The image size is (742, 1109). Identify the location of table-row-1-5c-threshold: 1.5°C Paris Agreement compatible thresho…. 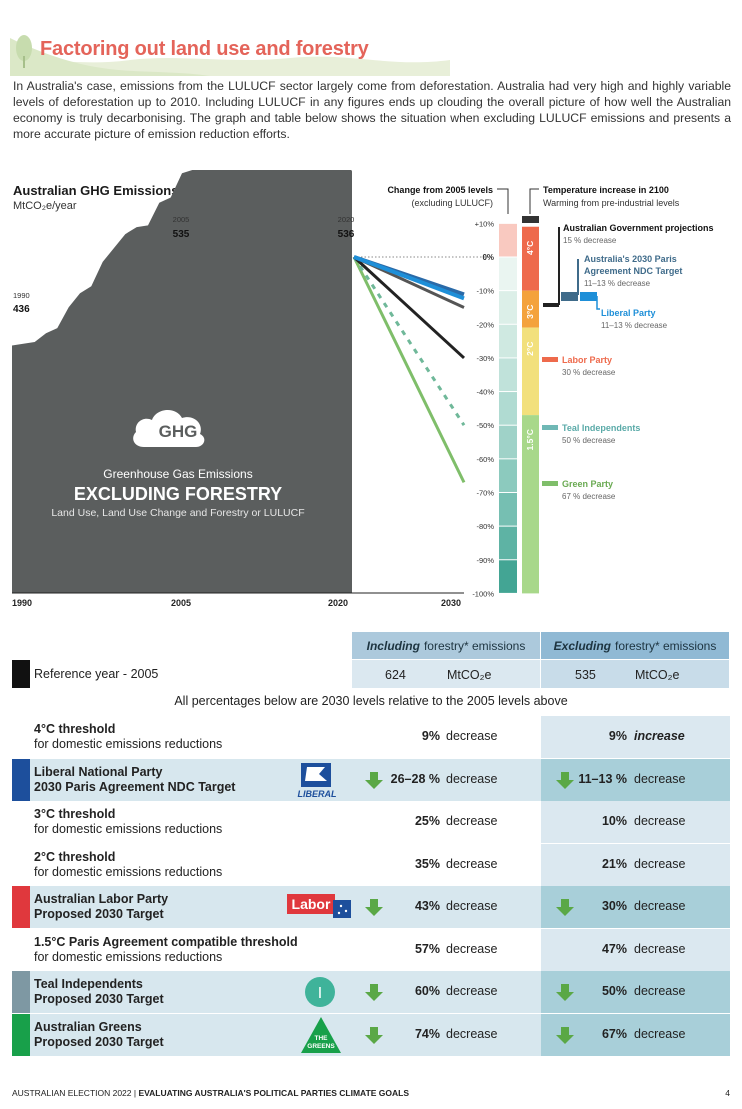
(371, 950).